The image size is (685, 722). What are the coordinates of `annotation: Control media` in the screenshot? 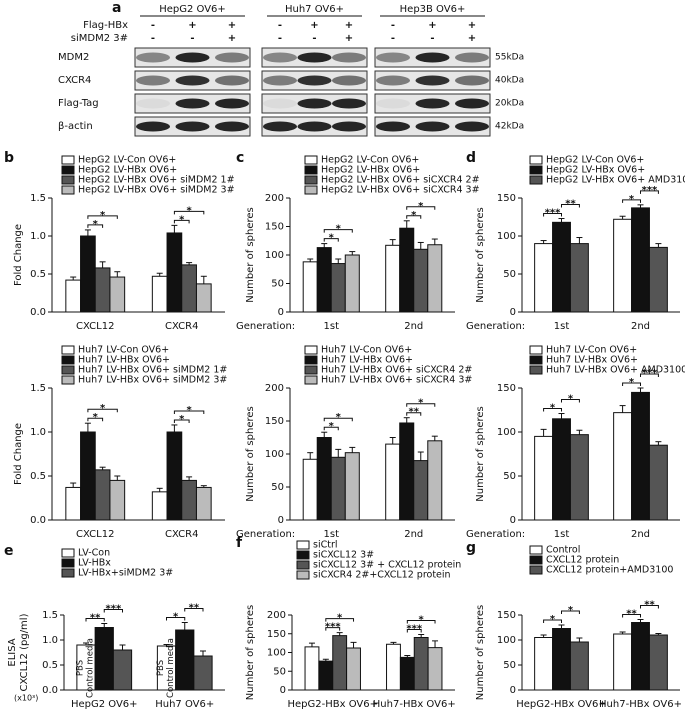 It's located at (91, 668).